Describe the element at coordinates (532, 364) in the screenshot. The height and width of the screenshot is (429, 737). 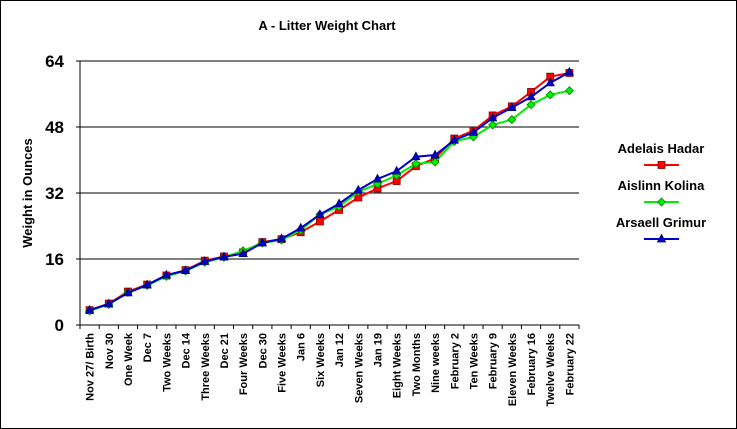
I see `x-tick-label: February 16` at that location.